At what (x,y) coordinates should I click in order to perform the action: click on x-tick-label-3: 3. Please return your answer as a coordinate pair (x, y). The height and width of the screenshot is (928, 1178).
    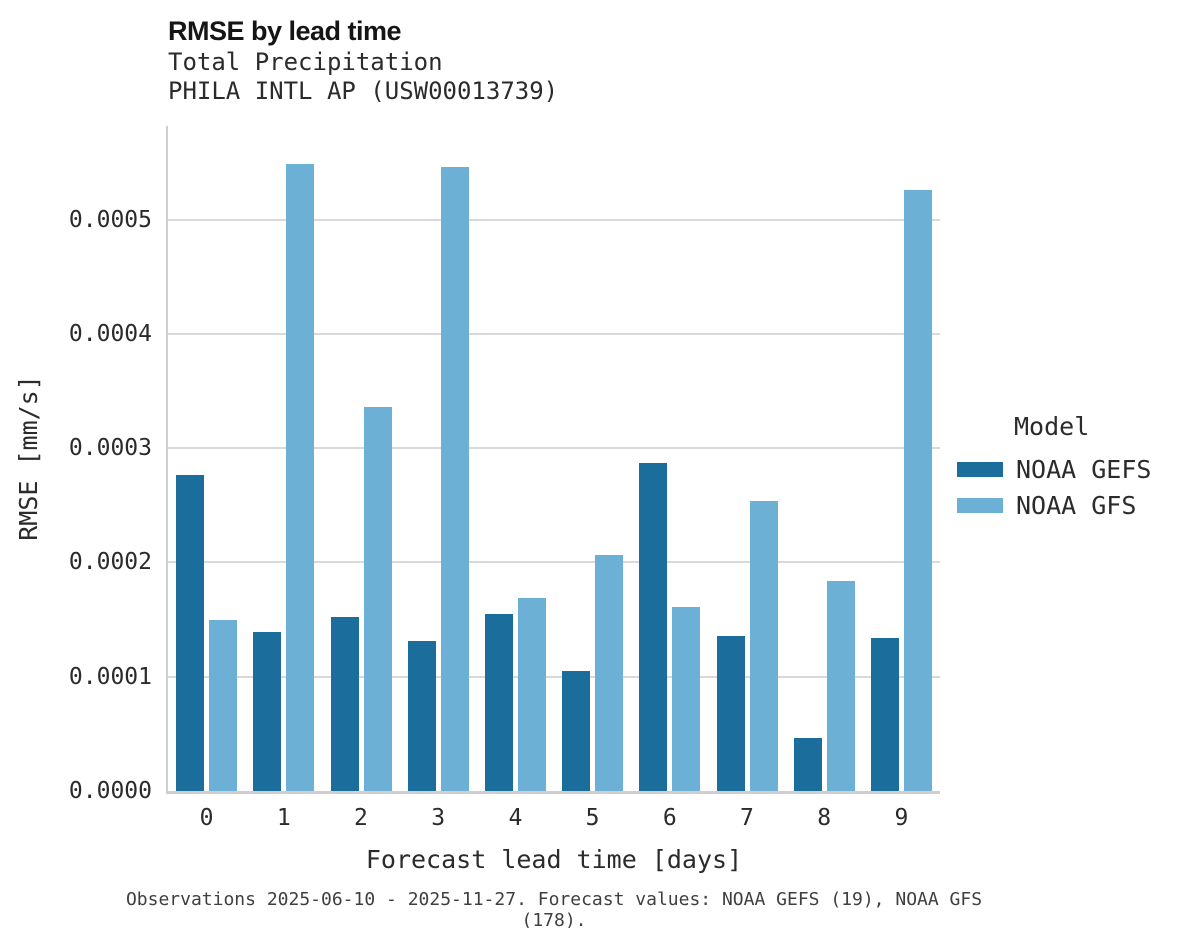
    Looking at the image, I should click on (438, 818).